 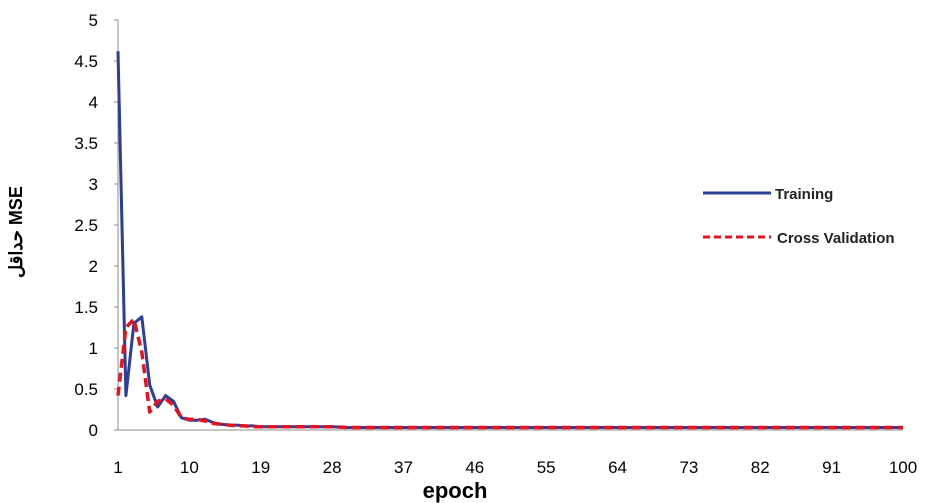 I want to click on legend-label: Training, so click(x=804, y=194).